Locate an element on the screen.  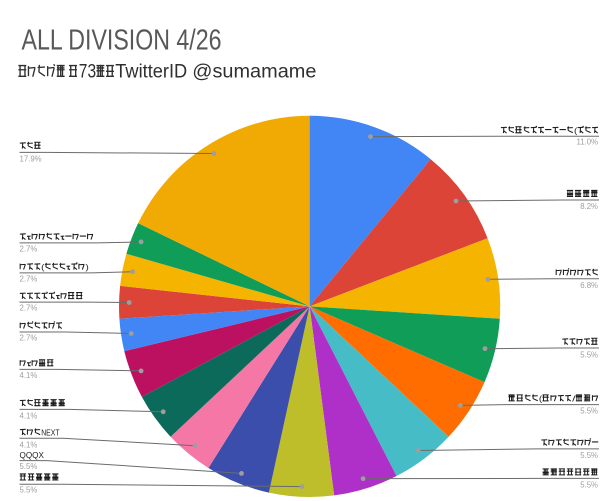
svg-text: 6.8% is located at coordinates (589, 285).